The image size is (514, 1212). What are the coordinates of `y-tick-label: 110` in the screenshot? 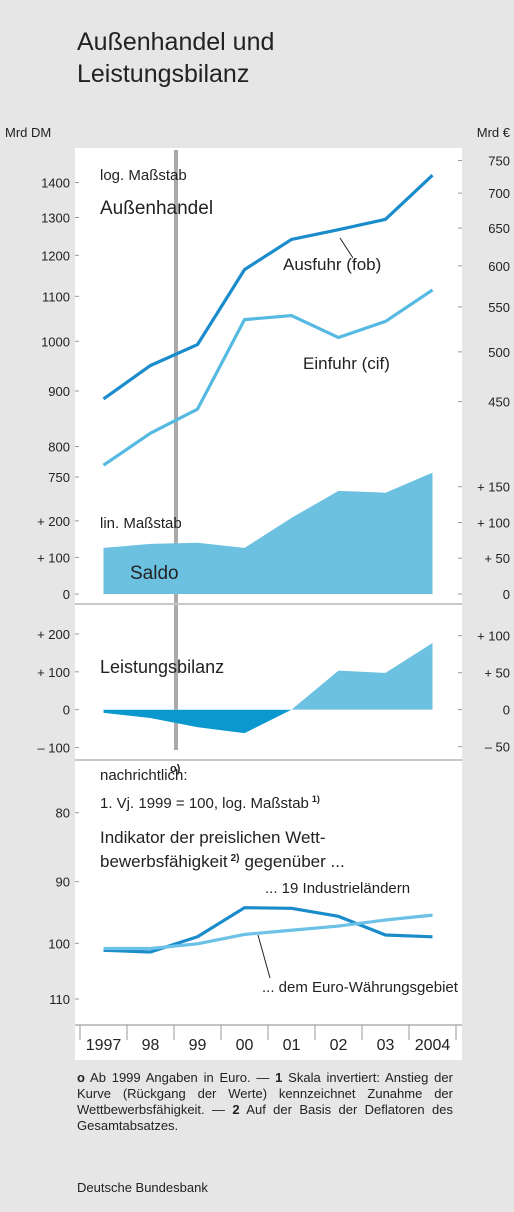 It's located at (59, 999).